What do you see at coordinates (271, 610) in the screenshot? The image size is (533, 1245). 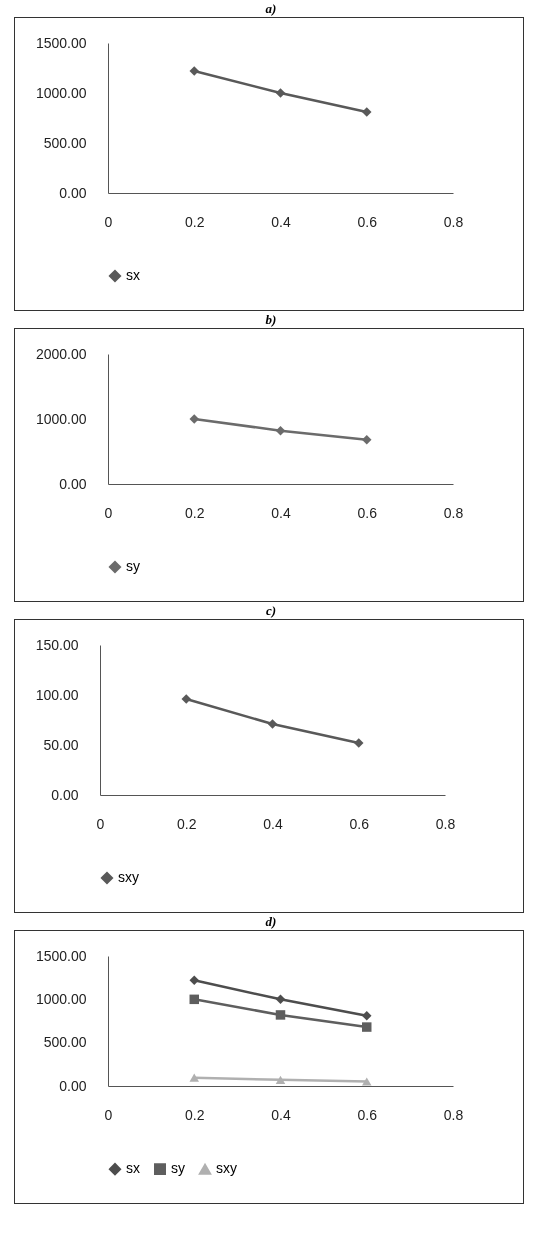 I see `chart-title: c)` at bounding box center [271, 610].